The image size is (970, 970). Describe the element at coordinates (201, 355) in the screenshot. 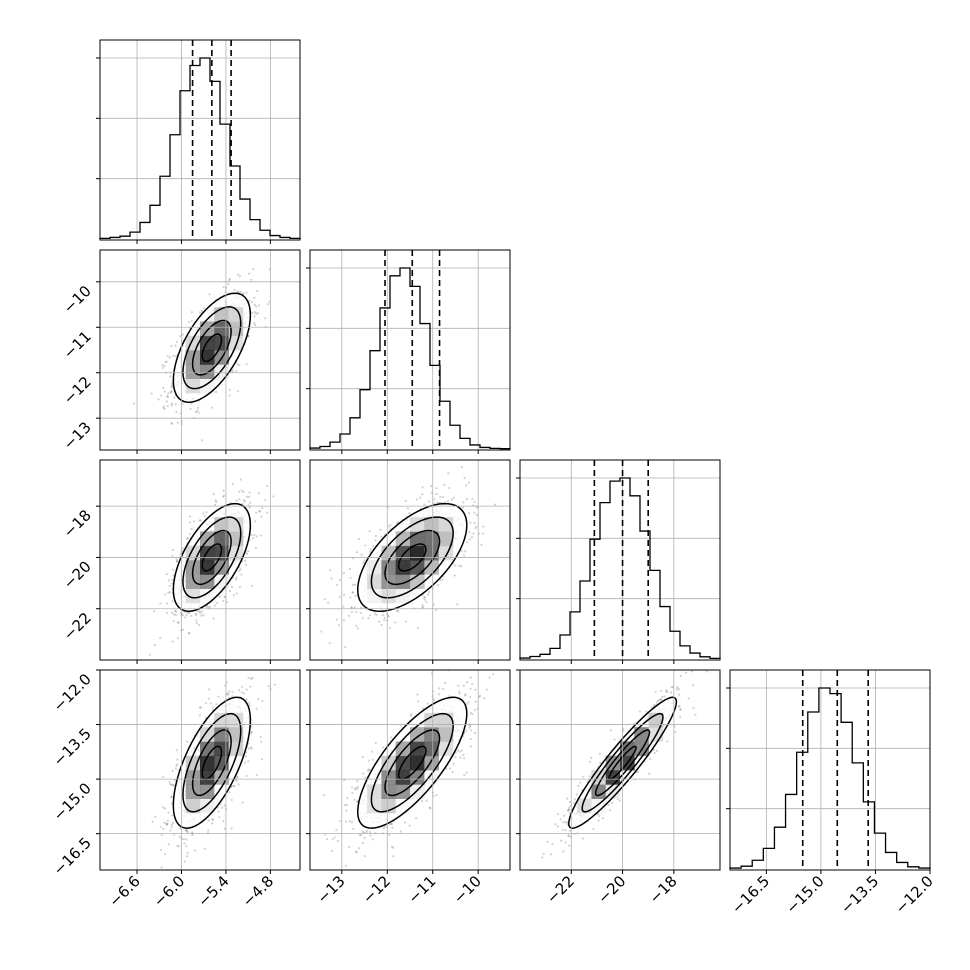

I see `panel-content` at that location.